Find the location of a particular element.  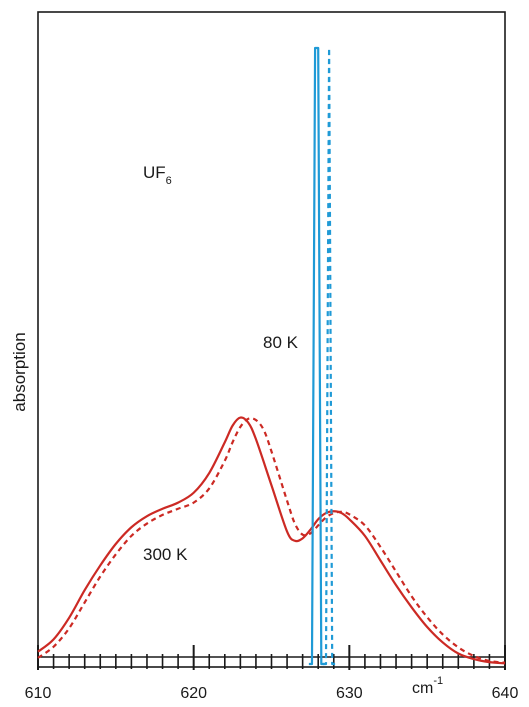

y-axis-label: absorption is located at coordinates (19, 371).